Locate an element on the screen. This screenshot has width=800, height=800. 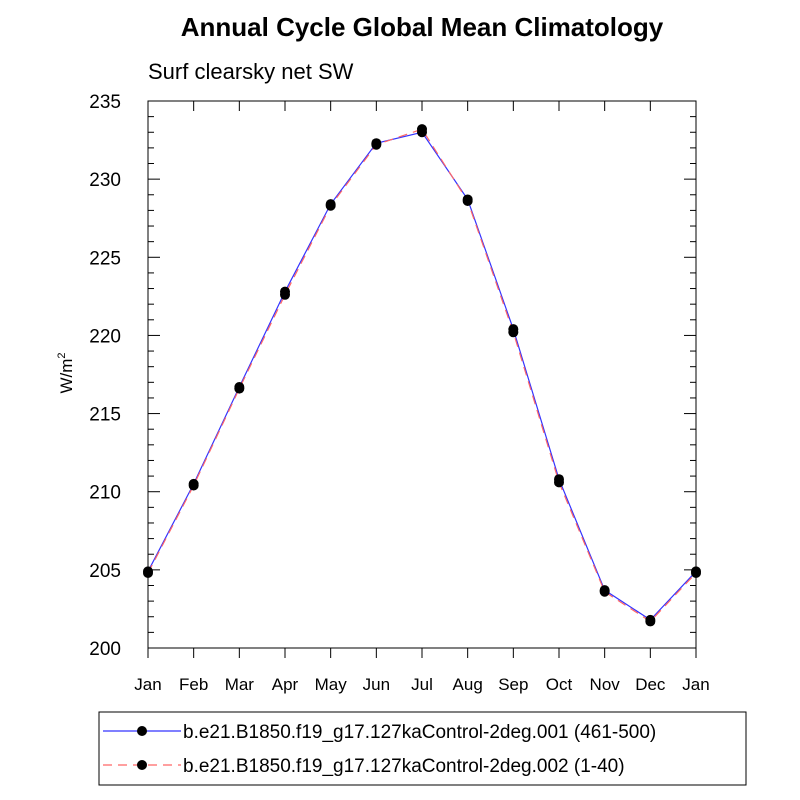
y-axis-label: W/m2 is located at coordinates (66, 372).